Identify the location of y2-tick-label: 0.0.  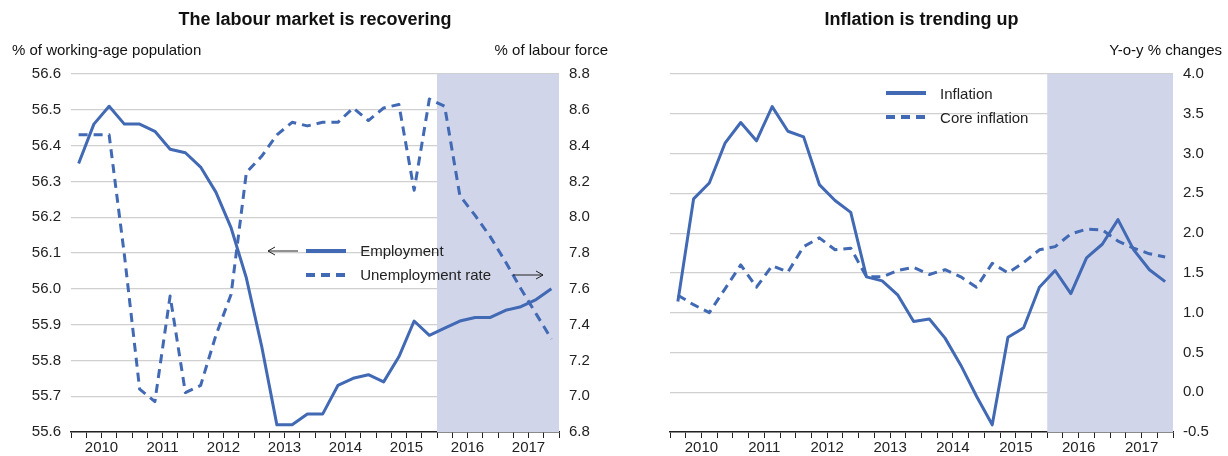
(1193, 391).